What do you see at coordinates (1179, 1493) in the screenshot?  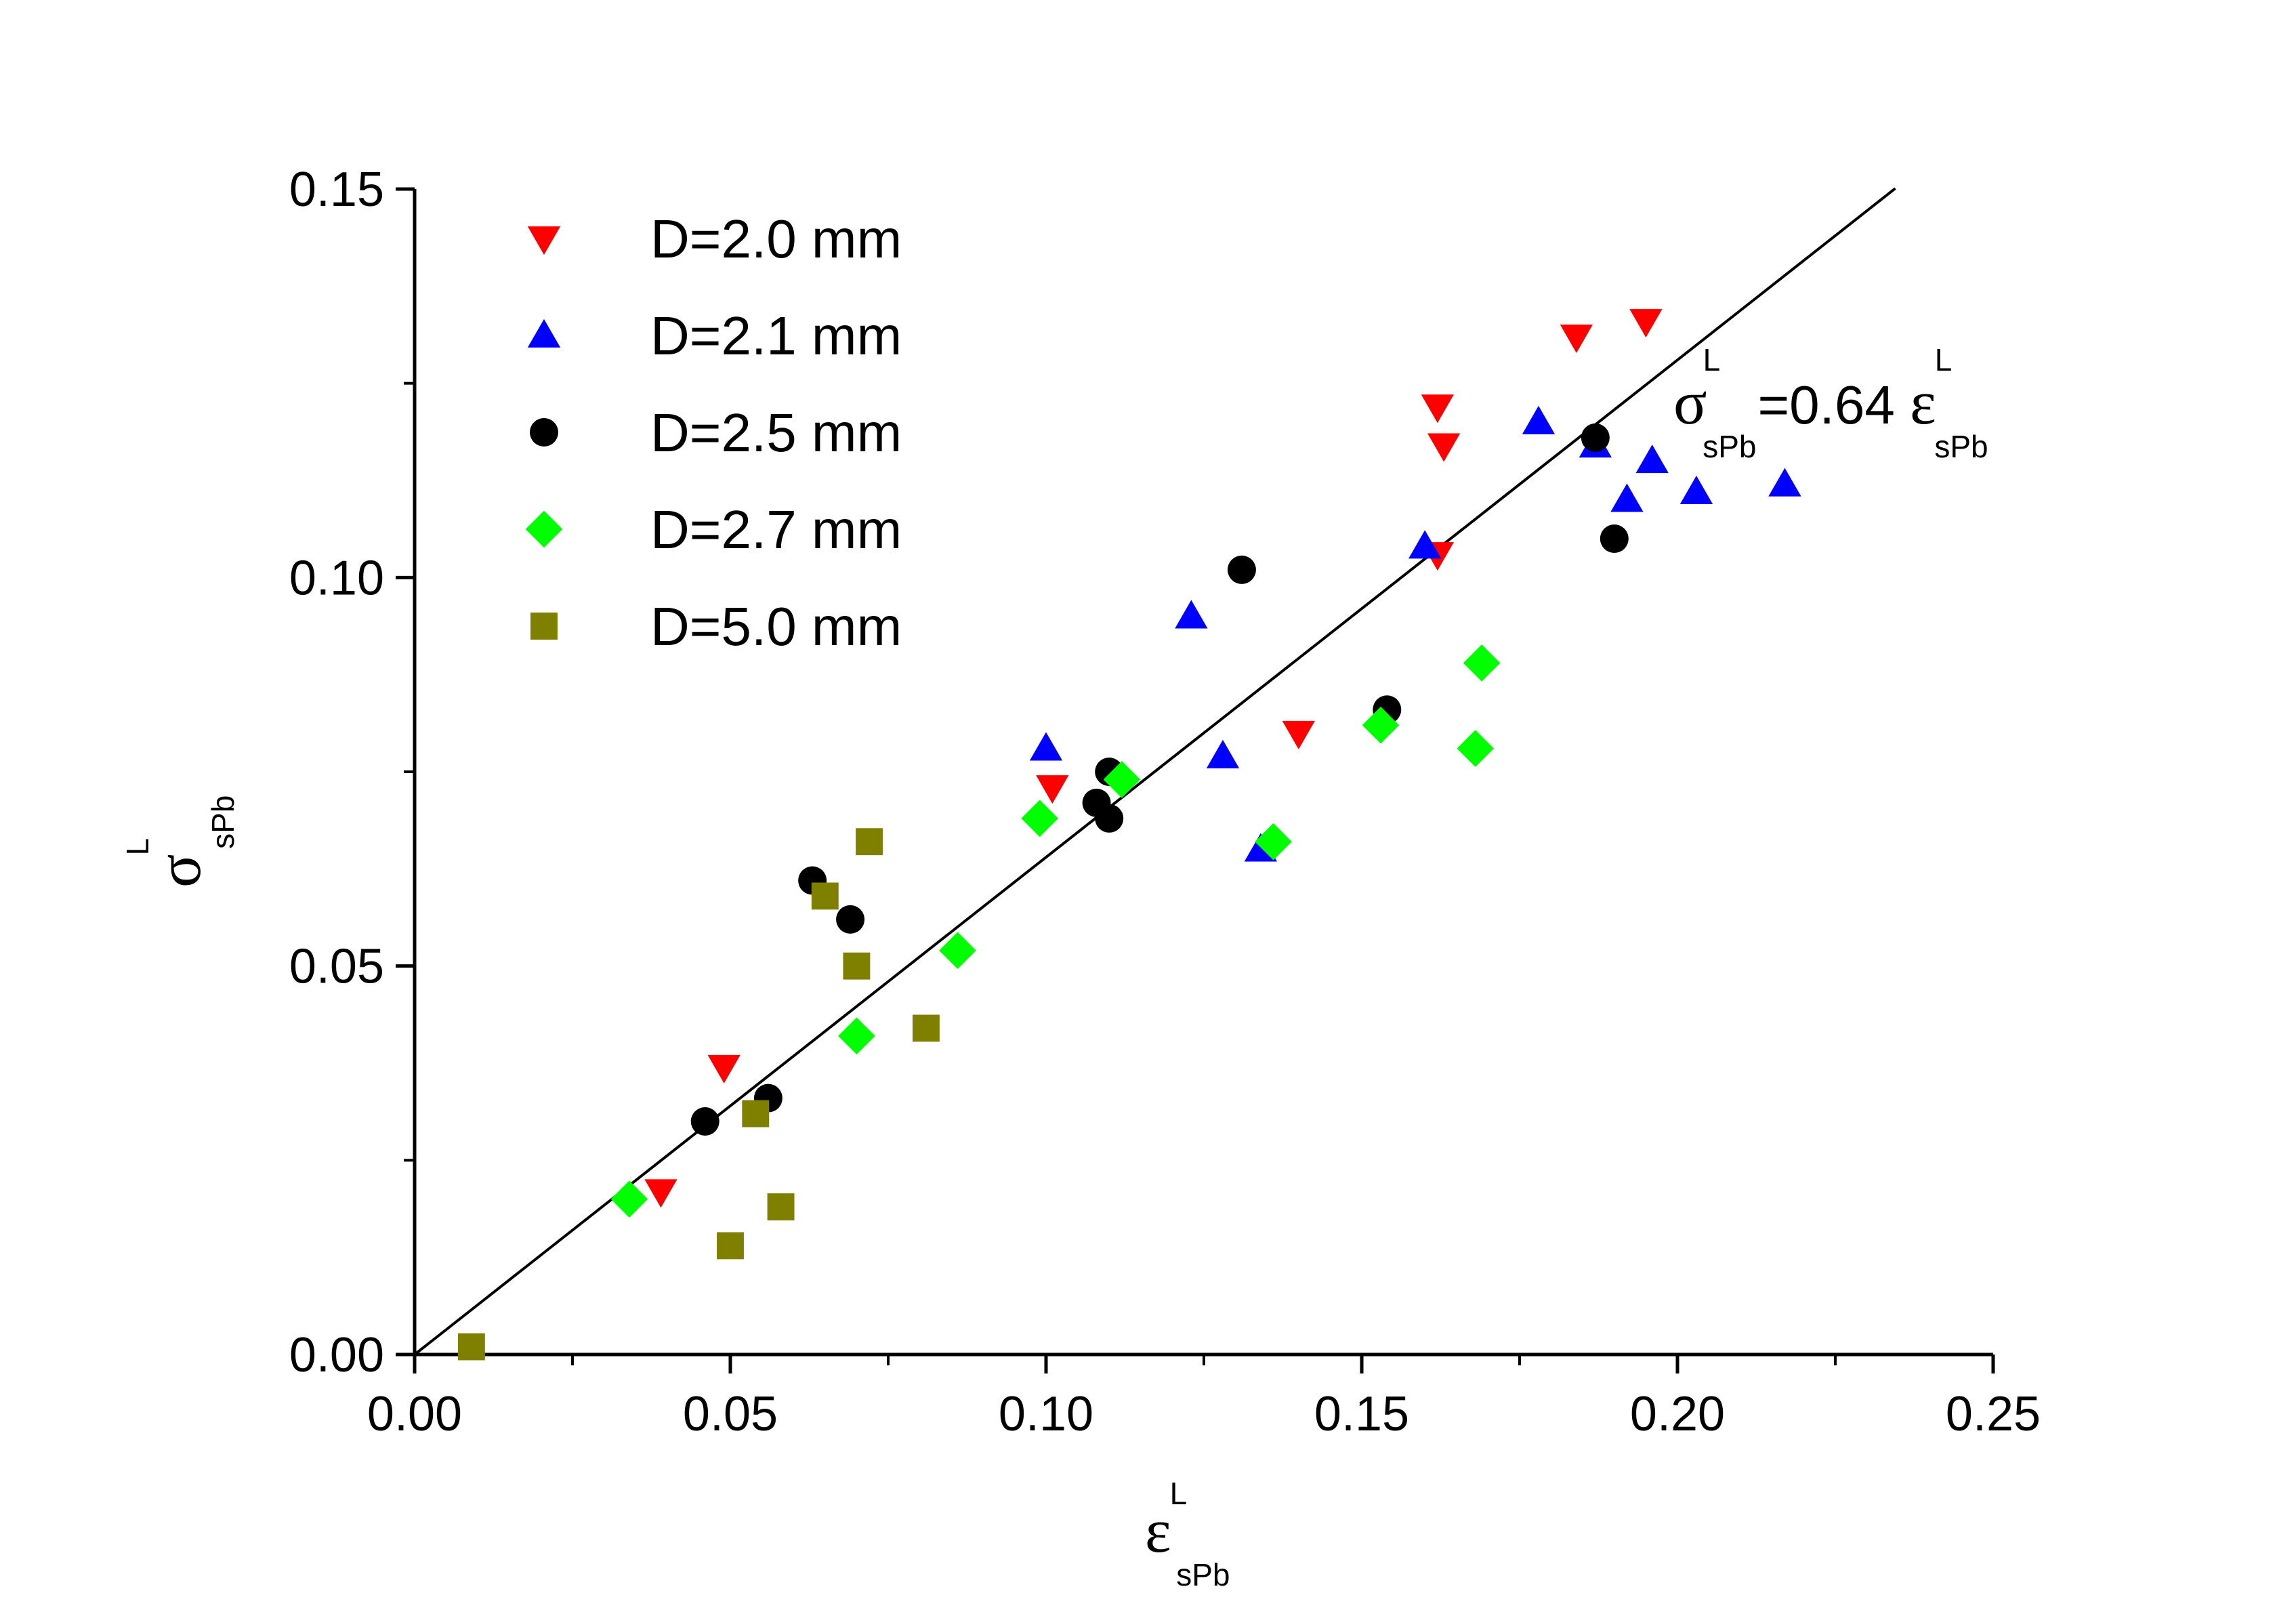 I see `x-axis-superscript: L` at bounding box center [1179, 1493].